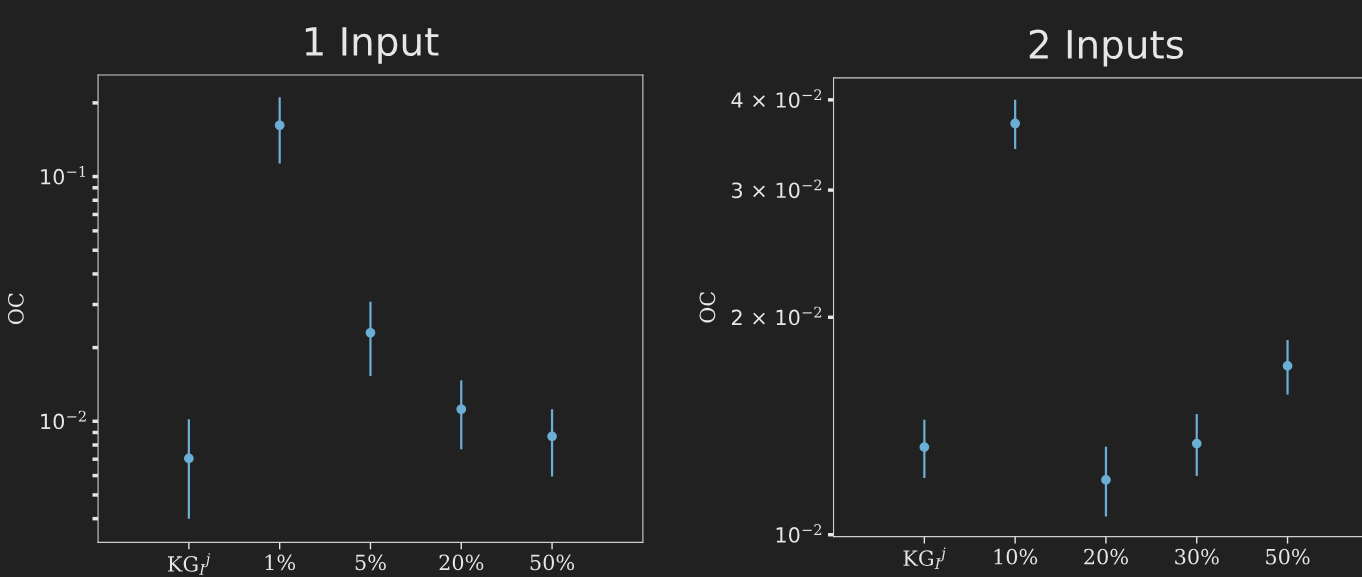 This screenshot has height=577, width=1362. Describe the element at coordinates (777, 189) in the screenshot. I see `y-tick-label: 3 × 10$^{−2}$` at that location.